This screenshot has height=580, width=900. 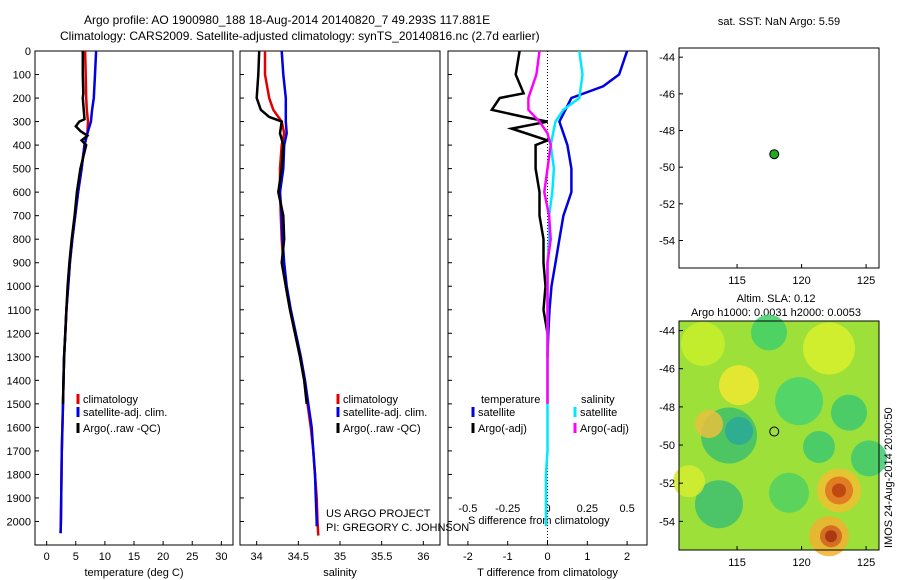 I want to click on depth-tick-label: 1600, so click(x=19, y=428).